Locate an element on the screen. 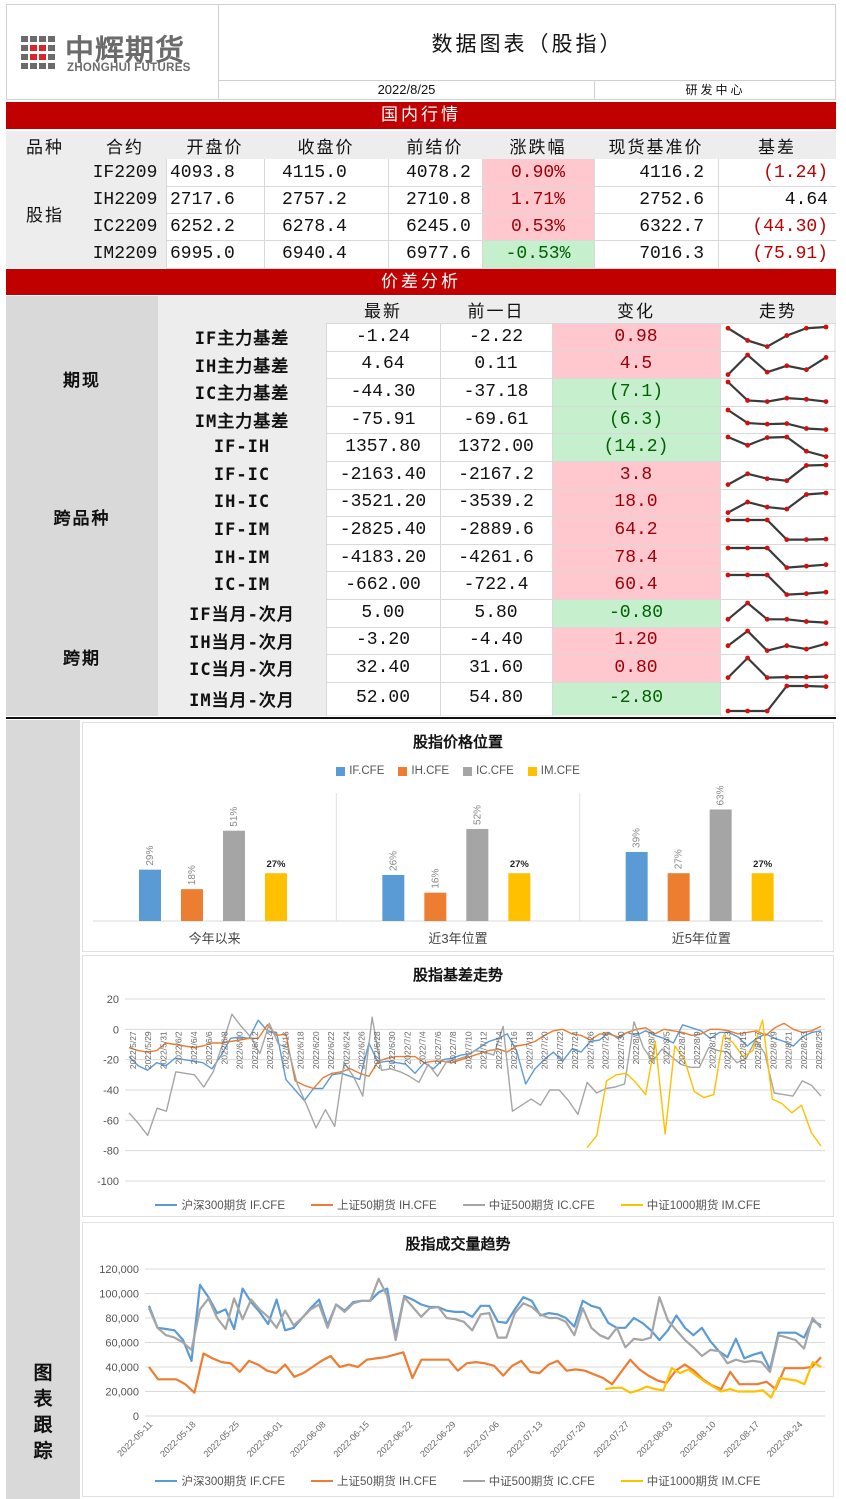 The height and width of the screenshot is (1499, 846). x-tick-label: 2022/8/9 is located at coordinates (697, 1047).